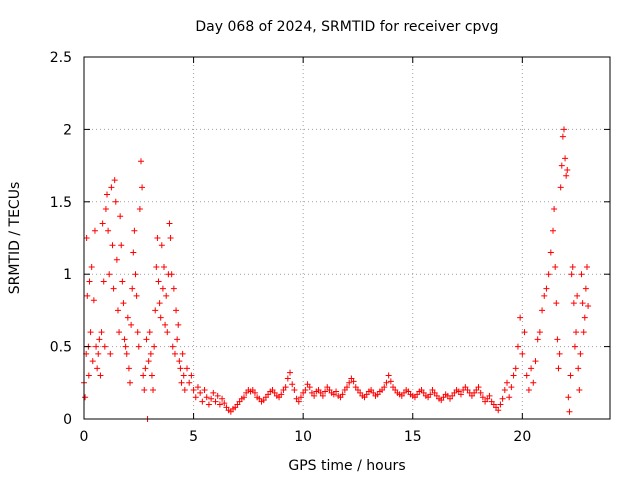  I want to click on x-tick-label: 0, so click(84, 437).